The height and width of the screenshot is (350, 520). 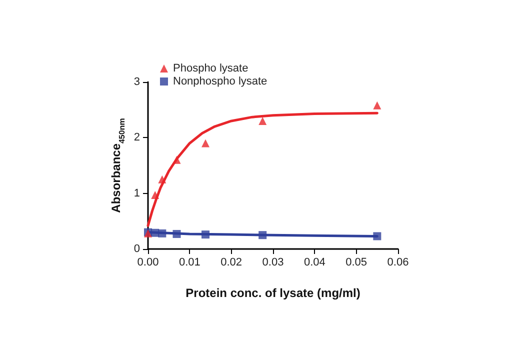 What do you see at coordinates (137, 82) in the screenshot?
I see `y-tick-label: 3` at bounding box center [137, 82].